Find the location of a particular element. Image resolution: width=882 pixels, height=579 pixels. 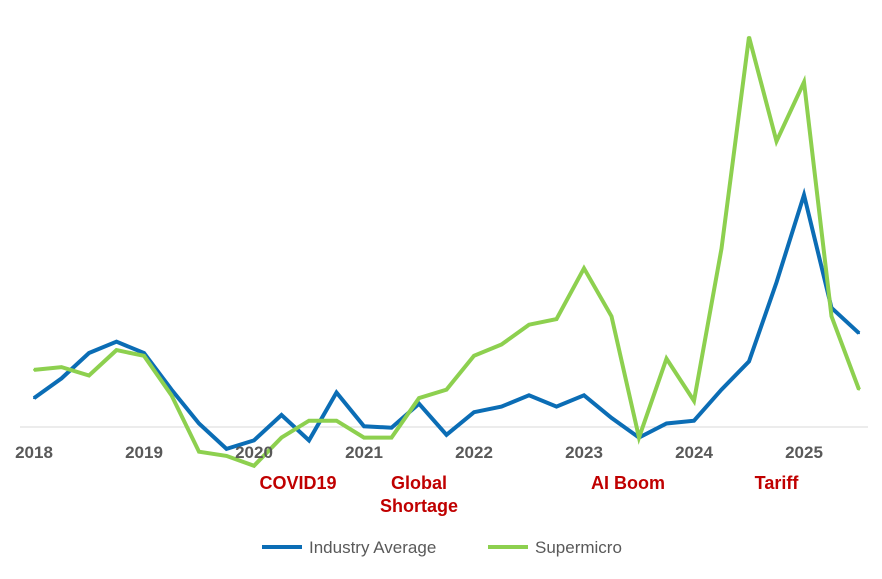

annotation-global-shortage: Shortage is located at coordinates (419, 506).